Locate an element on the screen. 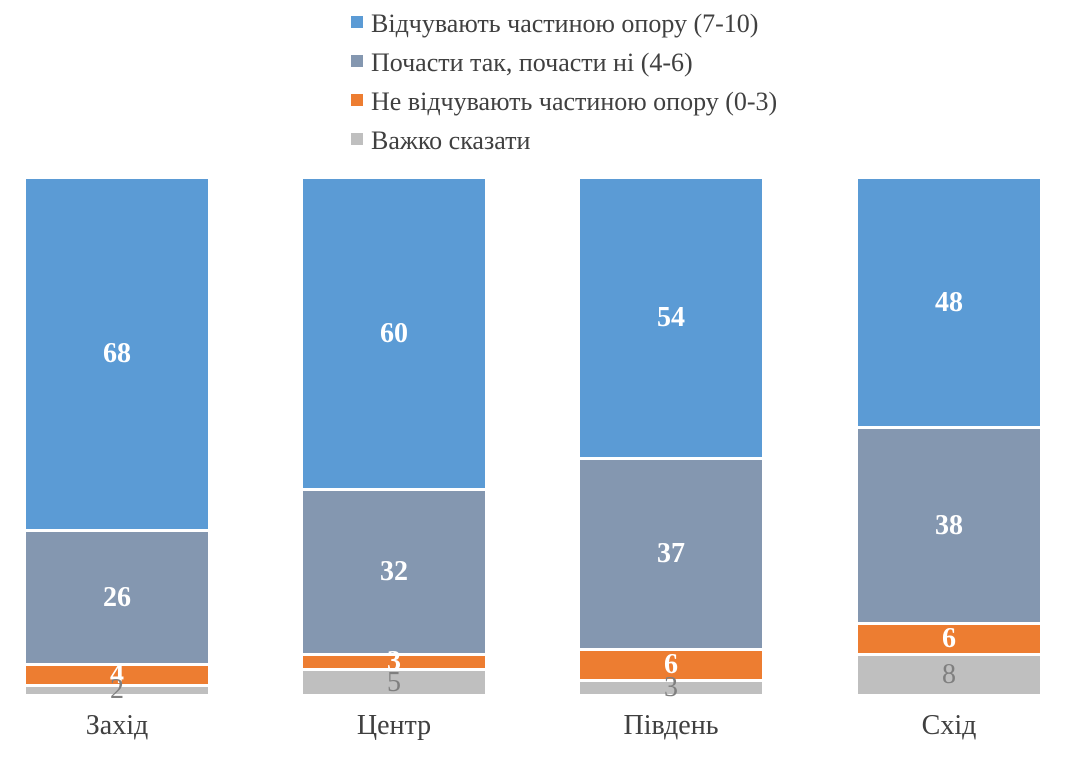 The height and width of the screenshot is (765, 1066). bar-segment-series2: 38 is located at coordinates (949, 524).